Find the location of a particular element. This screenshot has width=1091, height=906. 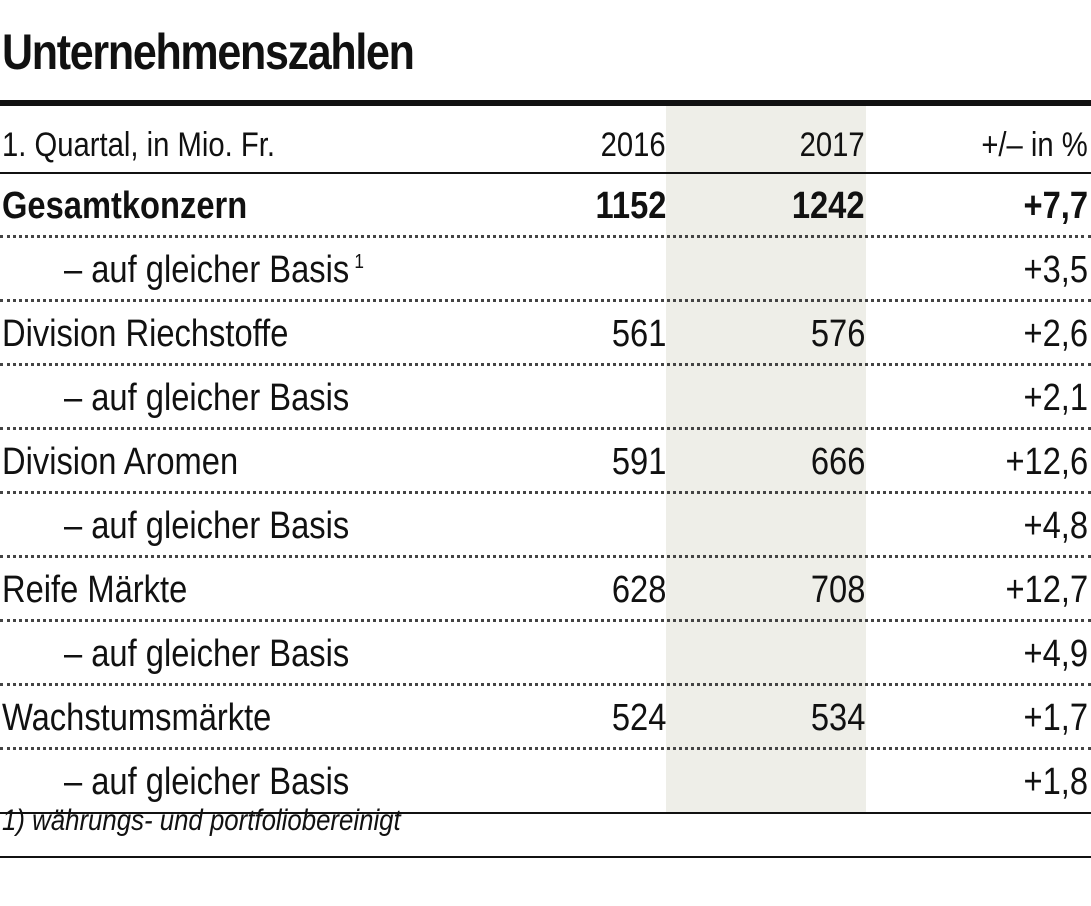

table-row-aromen: Division Aromen 591 666 +12,6 is located at coordinates (545, 462).